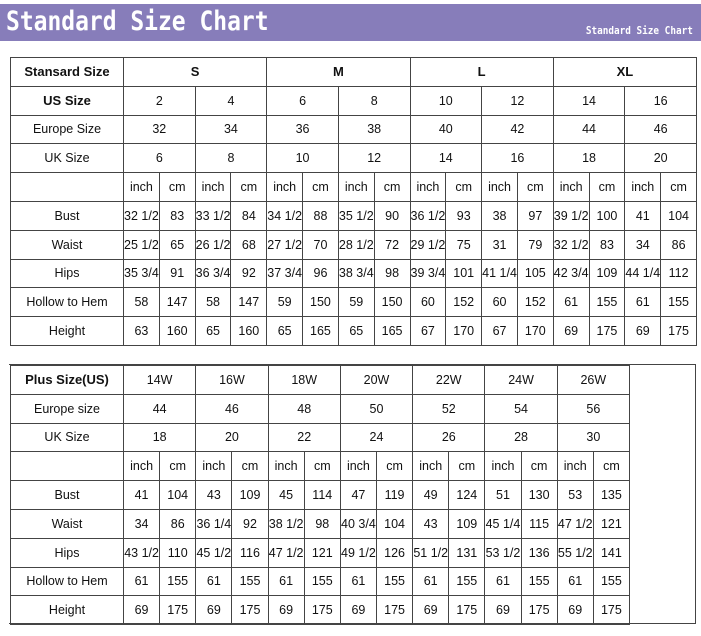 The width and height of the screenshot is (701, 636). Describe the element at coordinates (213, 302) in the screenshot. I see `value-cell: 58` at that location.